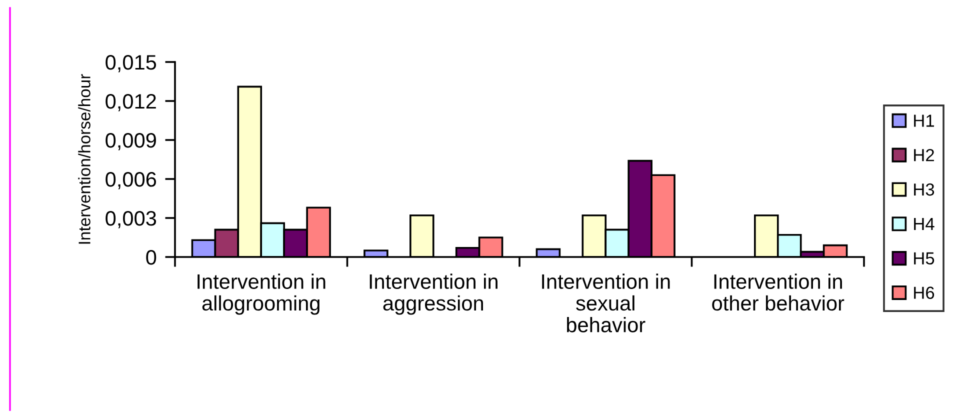 The height and width of the screenshot is (413, 953). What do you see at coordinates (924, 292) in the screenshot?
I see `legend-label: H6` at bounding box center [924, 292].